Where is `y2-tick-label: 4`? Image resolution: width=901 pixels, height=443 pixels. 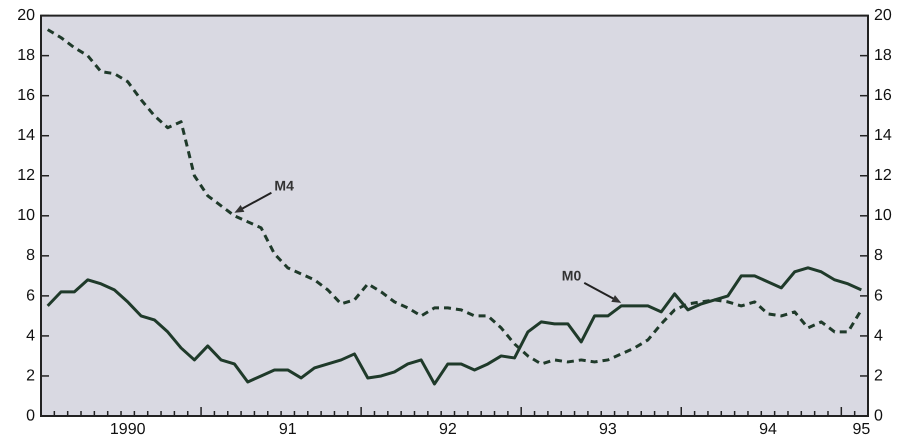 y2-tick-label: 4 is located at coordinates (878, 335).